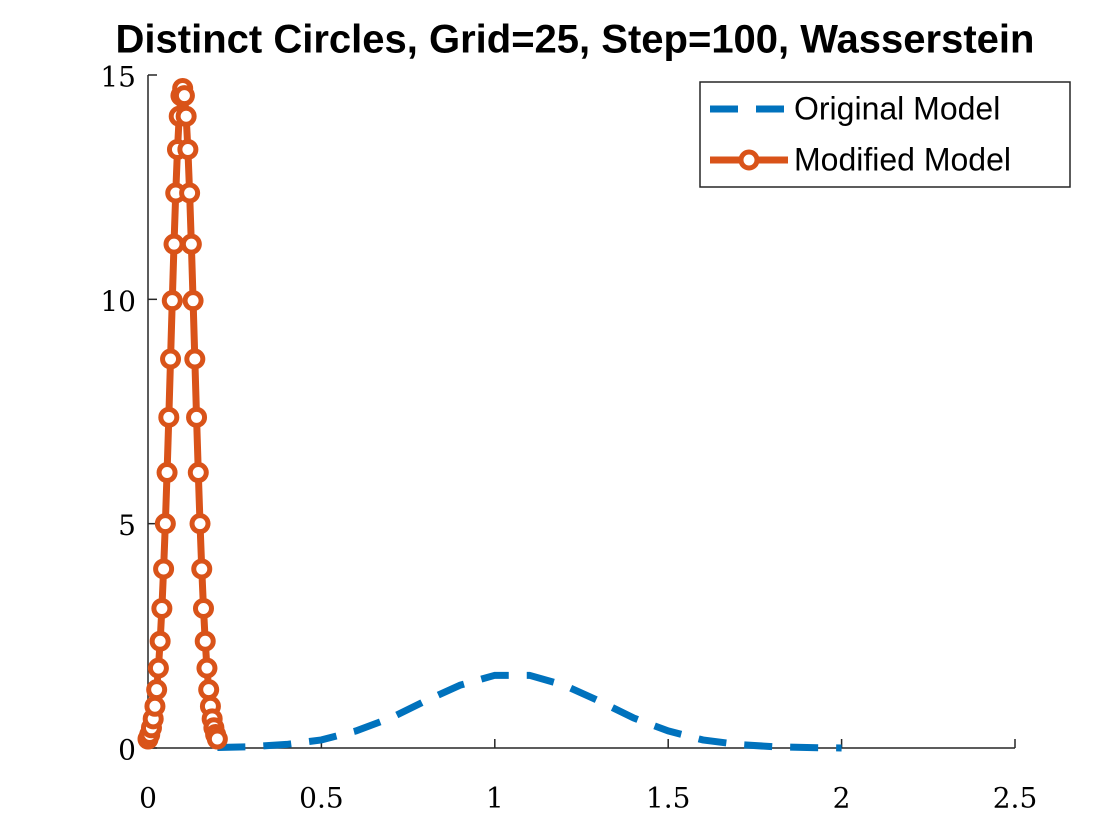  I want to click on legend-marker, so click(749, 160).